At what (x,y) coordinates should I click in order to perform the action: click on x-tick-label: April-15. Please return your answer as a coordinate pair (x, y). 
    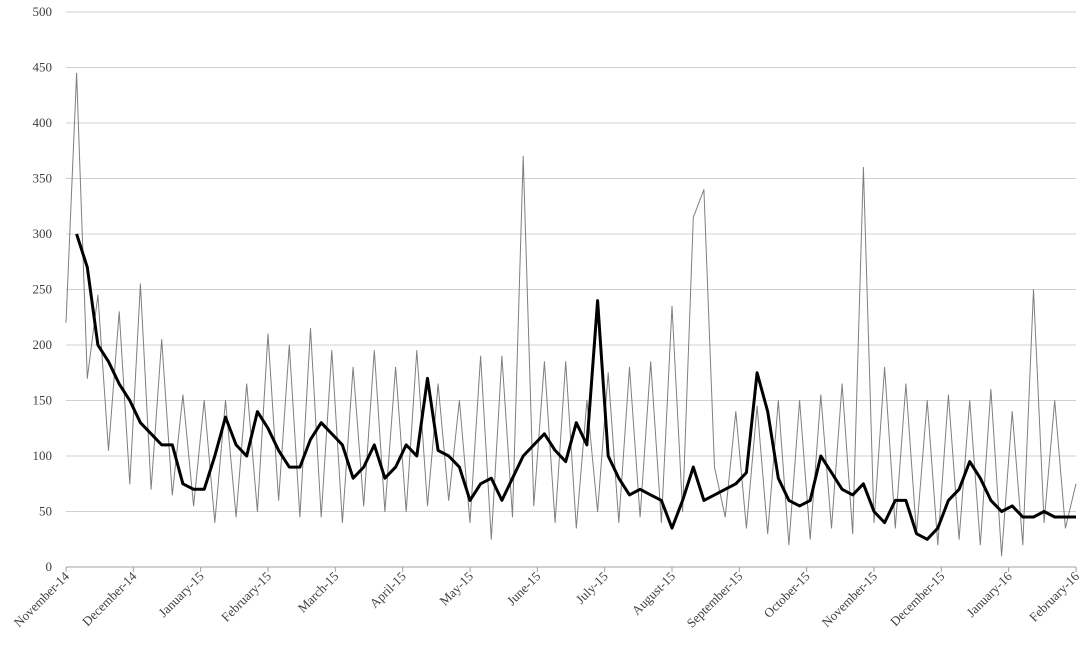
    Looking at the image, I should click on (388, 590).